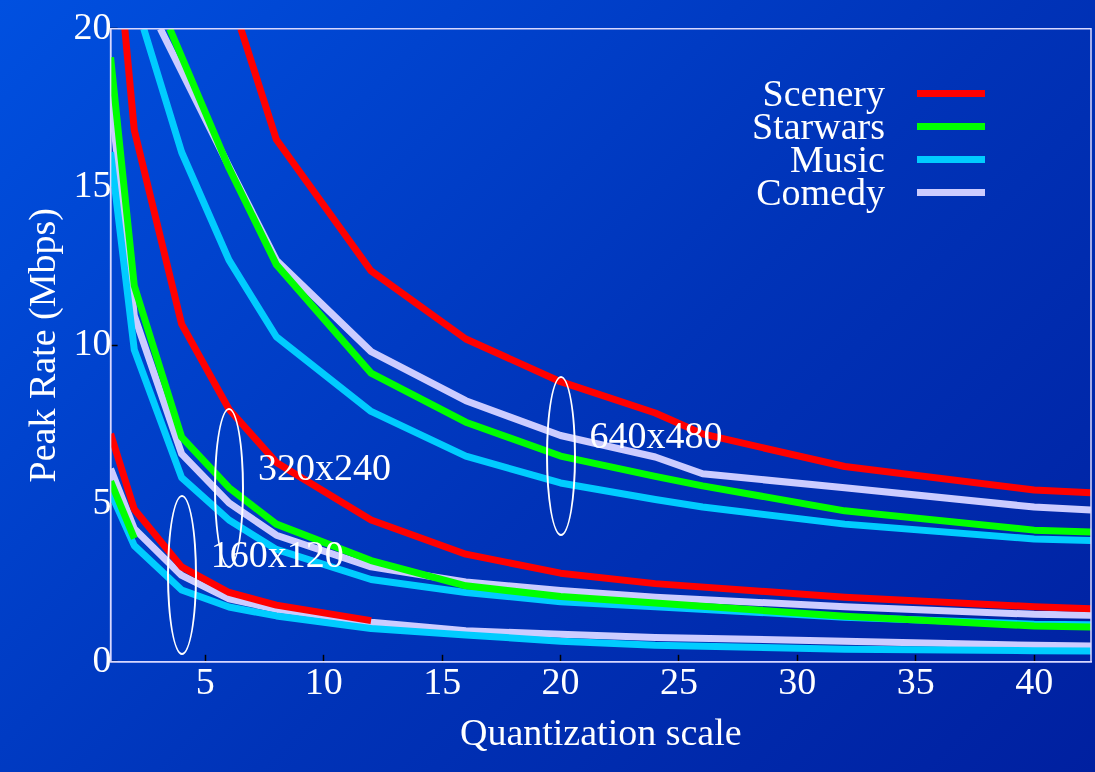 The height and width of the screenshot is (772, 1095). What do you see at coordinates (323, 680) in the screenshot?
I see `x-tick-label: 10` at bounding box center [323, 680].